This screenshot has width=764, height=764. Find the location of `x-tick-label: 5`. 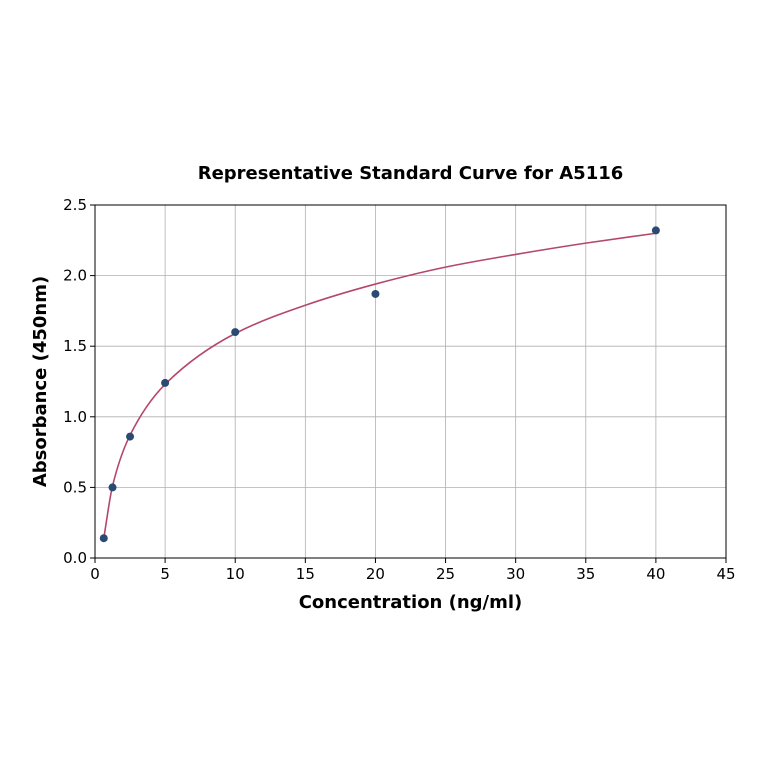

x-tick-label: 5 is located at coordinates (165, 574).